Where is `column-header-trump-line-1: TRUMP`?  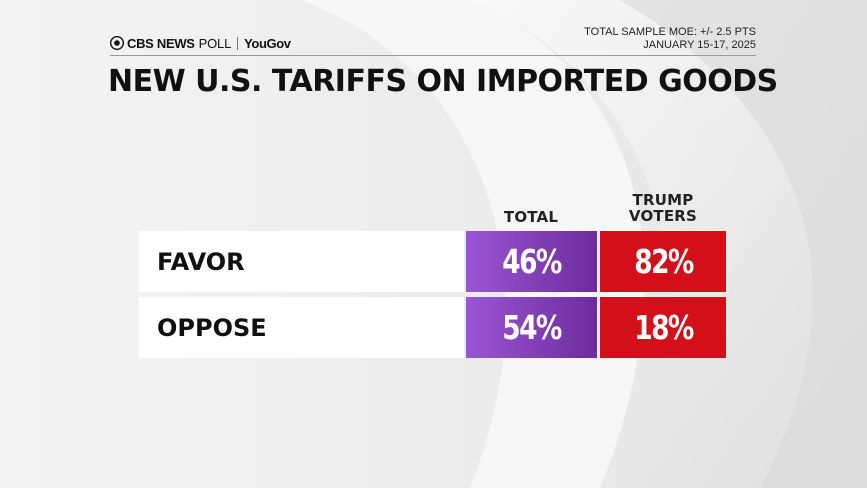 column-header-trump-line-1: TRUMP is located at coordinates (663, 200).